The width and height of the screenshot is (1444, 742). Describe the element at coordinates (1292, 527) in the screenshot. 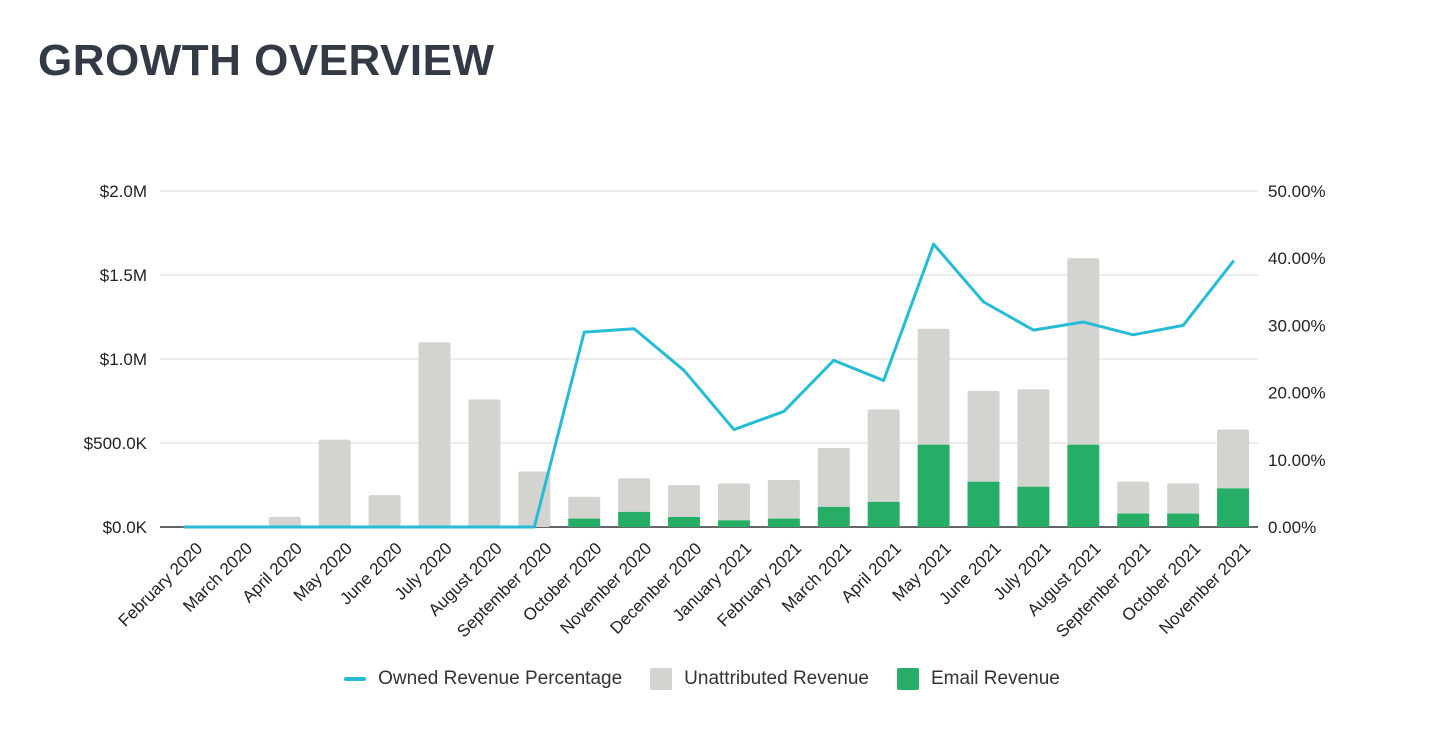

I see `y-right-tick-label: 0.00%` at that location.